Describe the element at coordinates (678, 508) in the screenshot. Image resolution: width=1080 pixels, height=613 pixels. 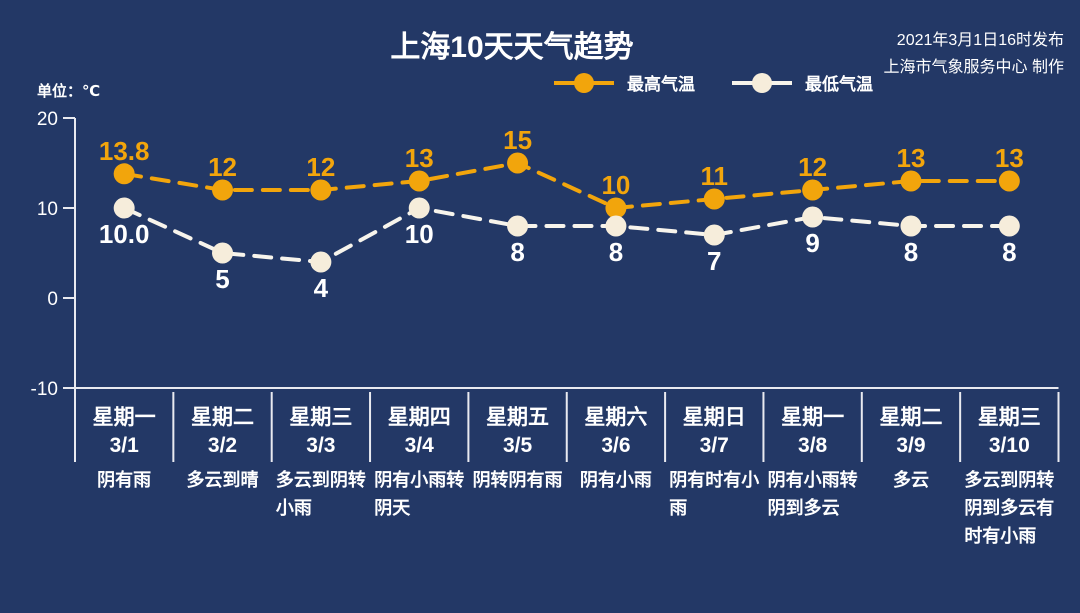
I see `weather-label: 雨` at that location.